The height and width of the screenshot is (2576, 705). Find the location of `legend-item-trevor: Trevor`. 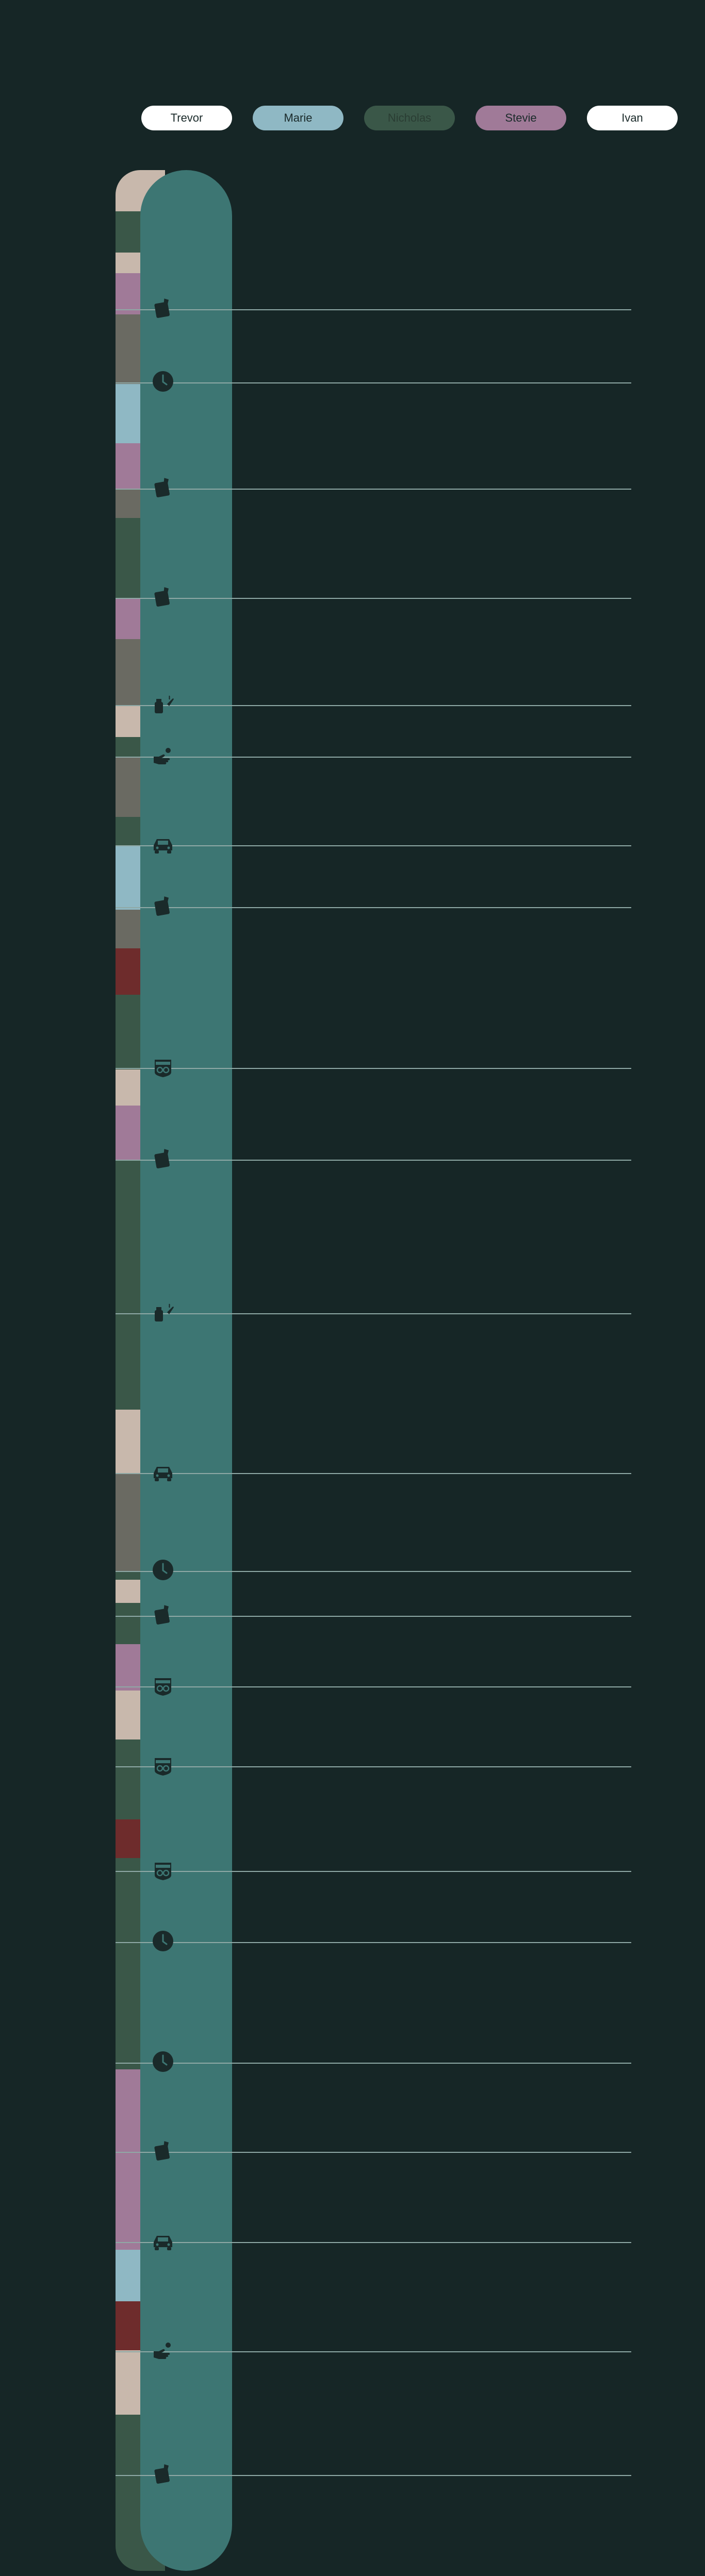

legend-item-trevor: Trevor is located at coordinates (186, 118).